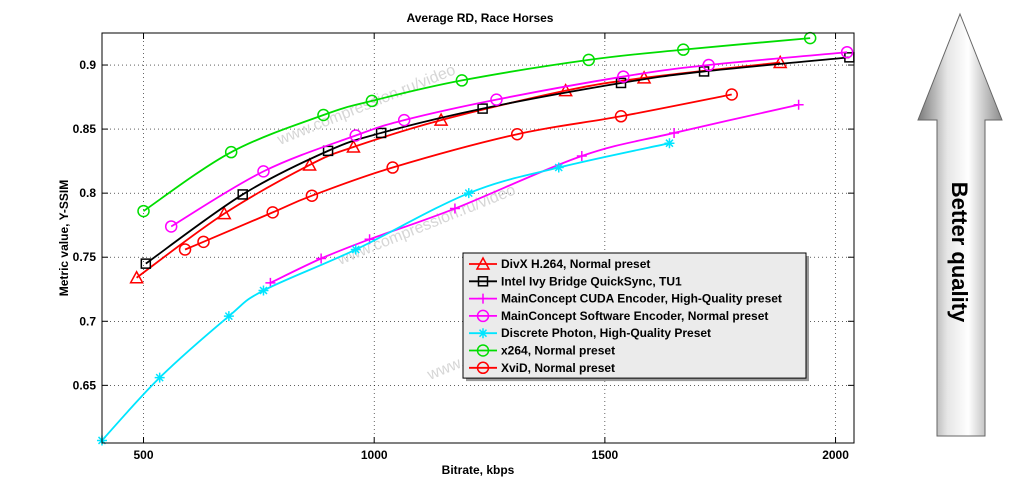 The width and height of the screenshot is (1024, 486). I want to click on better-quality-arrow: Better quality, so click(960, 224).